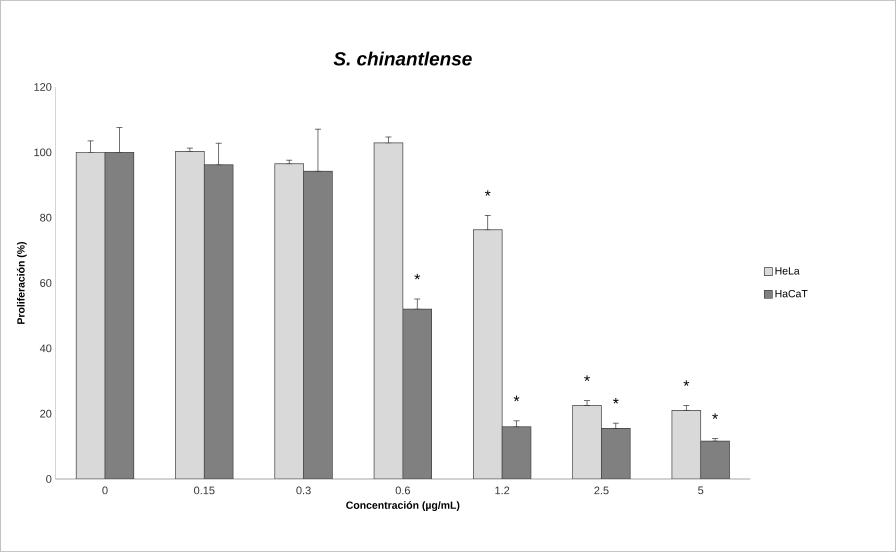 Image resolution: width=896 pixels, height=552 pixels. Describe the element at coordinates (403, 506) in the screenshot. I see `x-axis-title: Concentración (µg/mL)` at that location.